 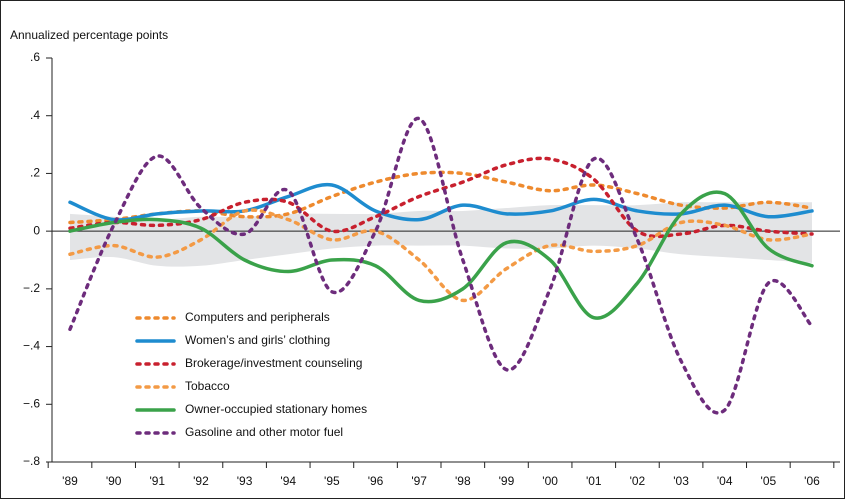 What do you see at coordinates (31, 403) in the screenshot?
I see `y-tick-label: −.6` at bounding box center [31, 403].